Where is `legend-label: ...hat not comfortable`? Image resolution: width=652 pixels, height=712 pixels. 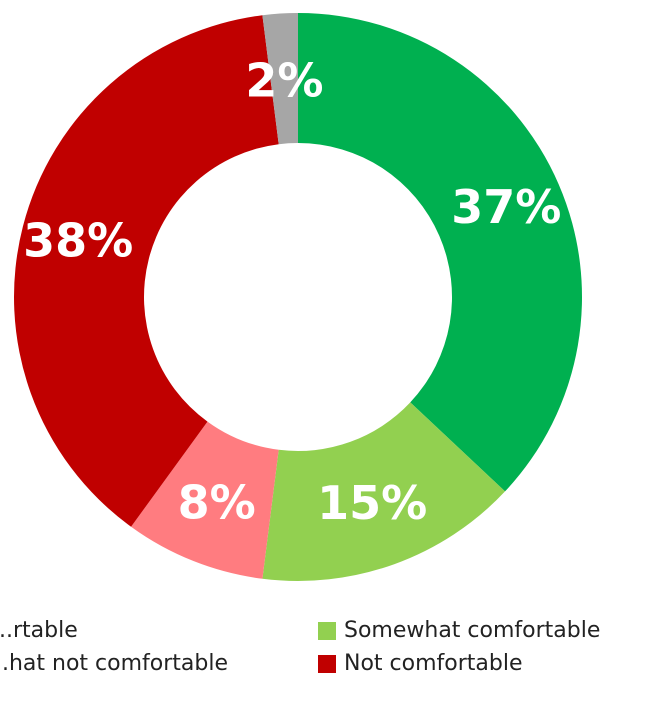
legend-label: ...hat not comfortable is located at coordinates (114, 663).